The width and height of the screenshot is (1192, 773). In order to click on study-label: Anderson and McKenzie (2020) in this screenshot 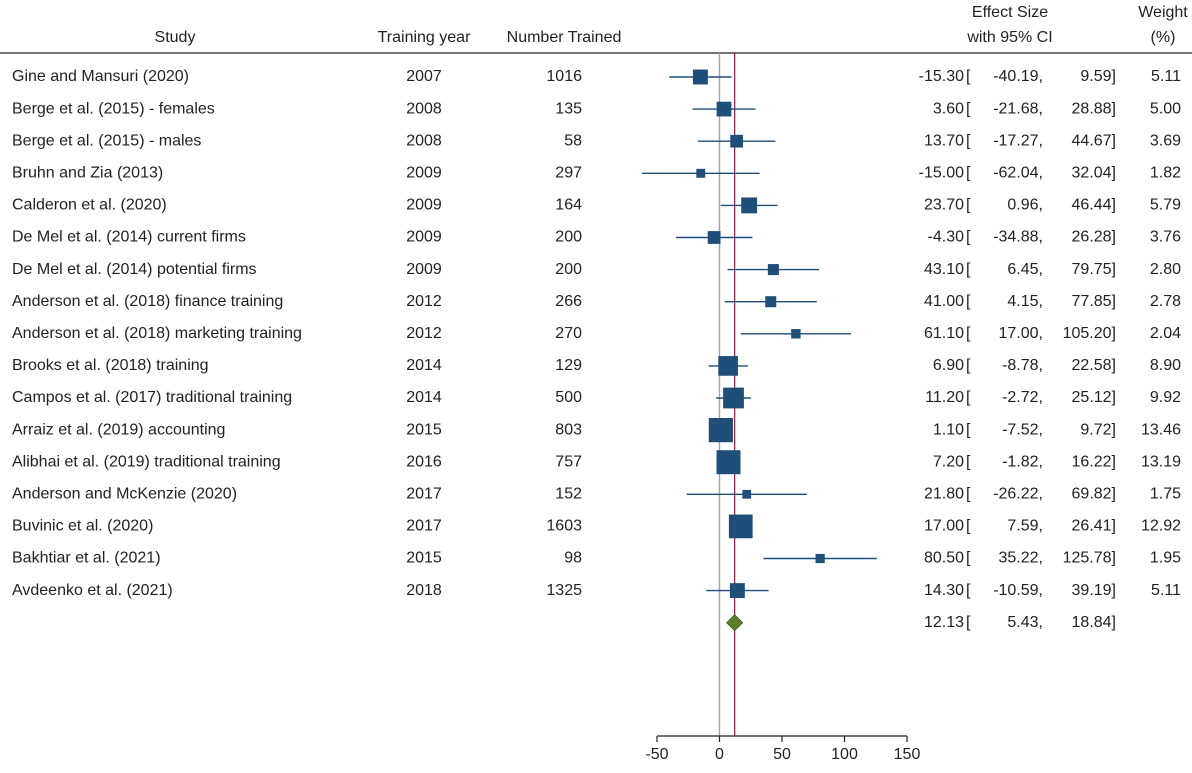, I will do `click(124, 494)`.